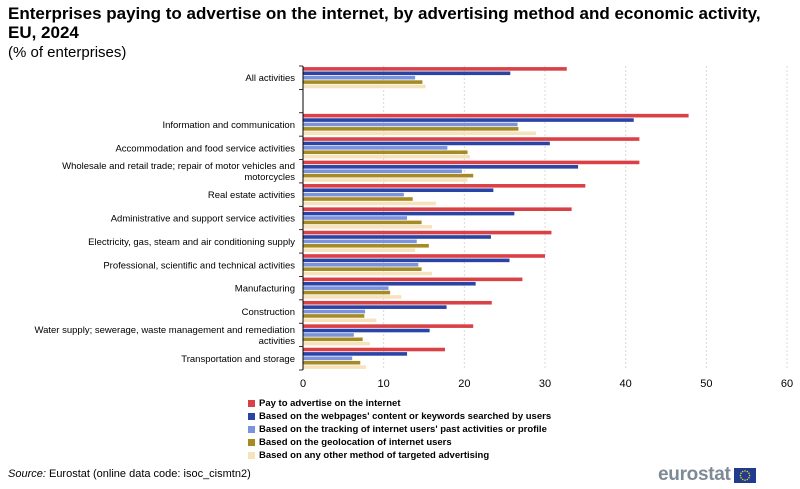 Image resolution: width=800 pixels, height=489 pixels. Describe the element at coordinates (67, 52) in the screenshot. I see `chart-subtitle: (% of enterprises)` at that location.